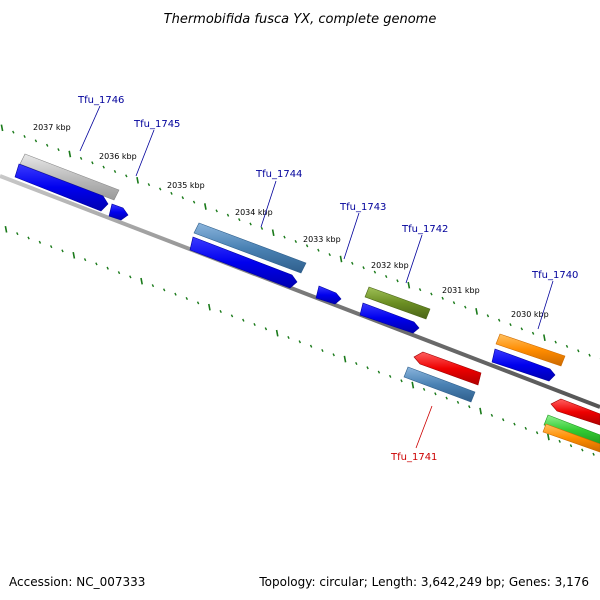 This screenshot has height=600, width=600. I want to click on kbp-label: 2036 kbp, so click(118, 156).